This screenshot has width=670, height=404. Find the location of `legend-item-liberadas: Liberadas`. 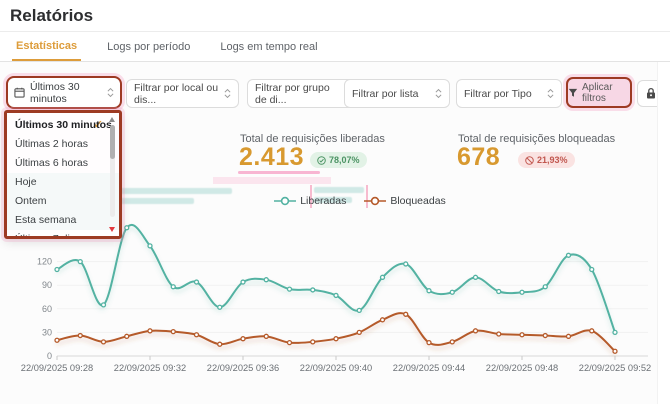

legend-item-liberadas: Liberadas is located at coordinates (310, 201).